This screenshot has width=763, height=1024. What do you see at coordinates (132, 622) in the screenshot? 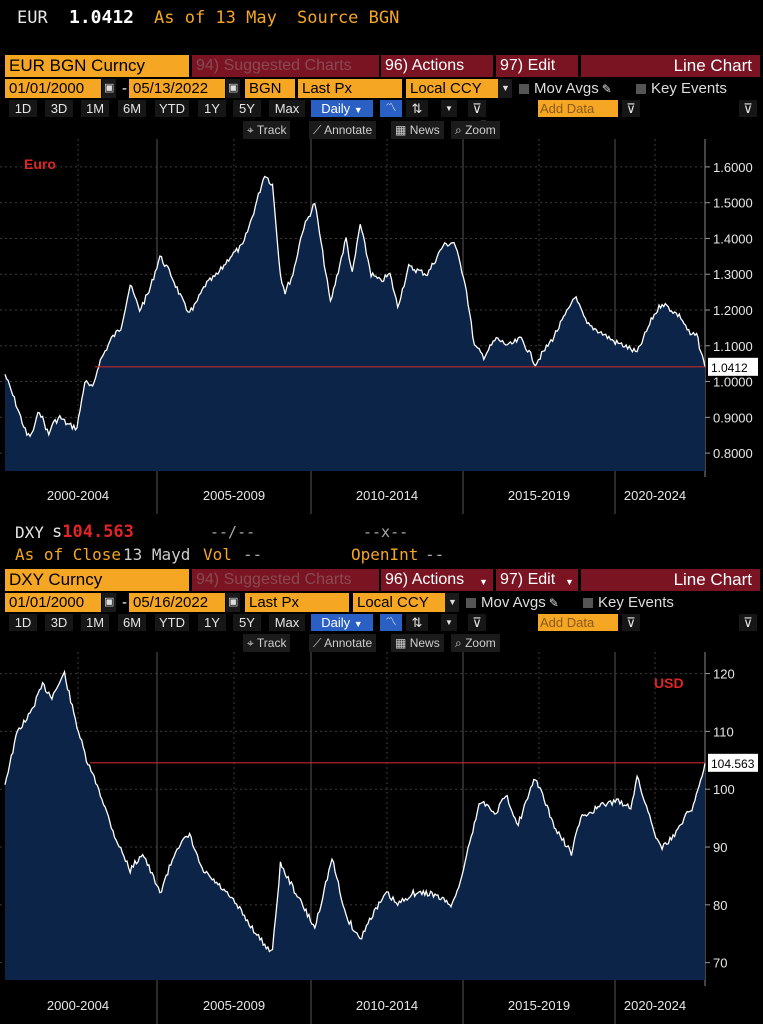
I see `panel2-period-6m: 6M` at bounding box center [132, 622].